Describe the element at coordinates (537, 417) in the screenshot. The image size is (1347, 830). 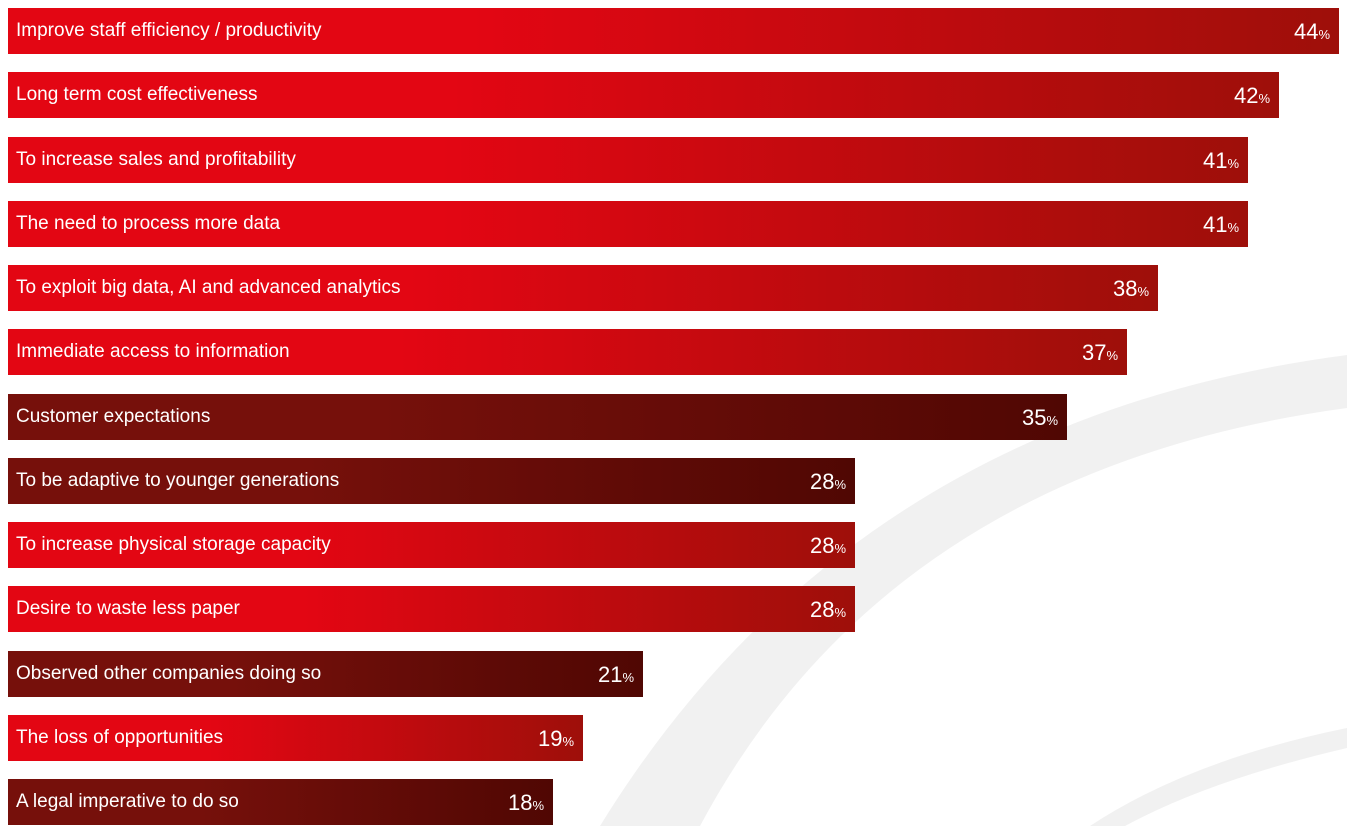
I see `bar: Customer expectations 35%` at that location.